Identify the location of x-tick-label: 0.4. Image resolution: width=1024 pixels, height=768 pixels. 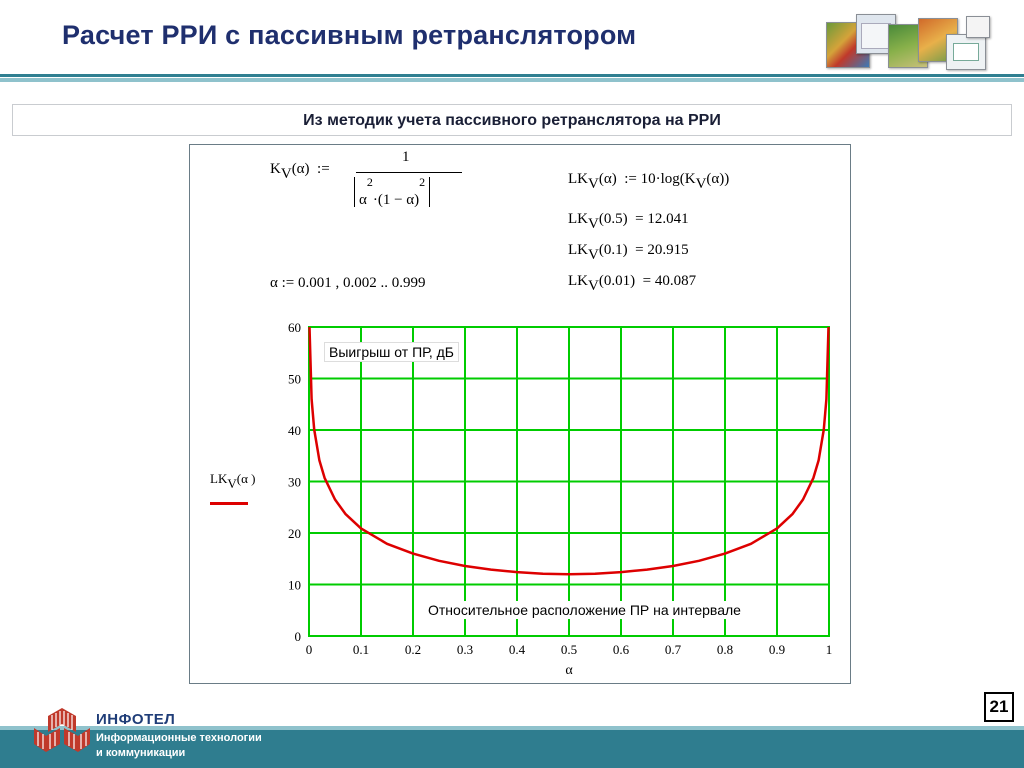
(517, 649).